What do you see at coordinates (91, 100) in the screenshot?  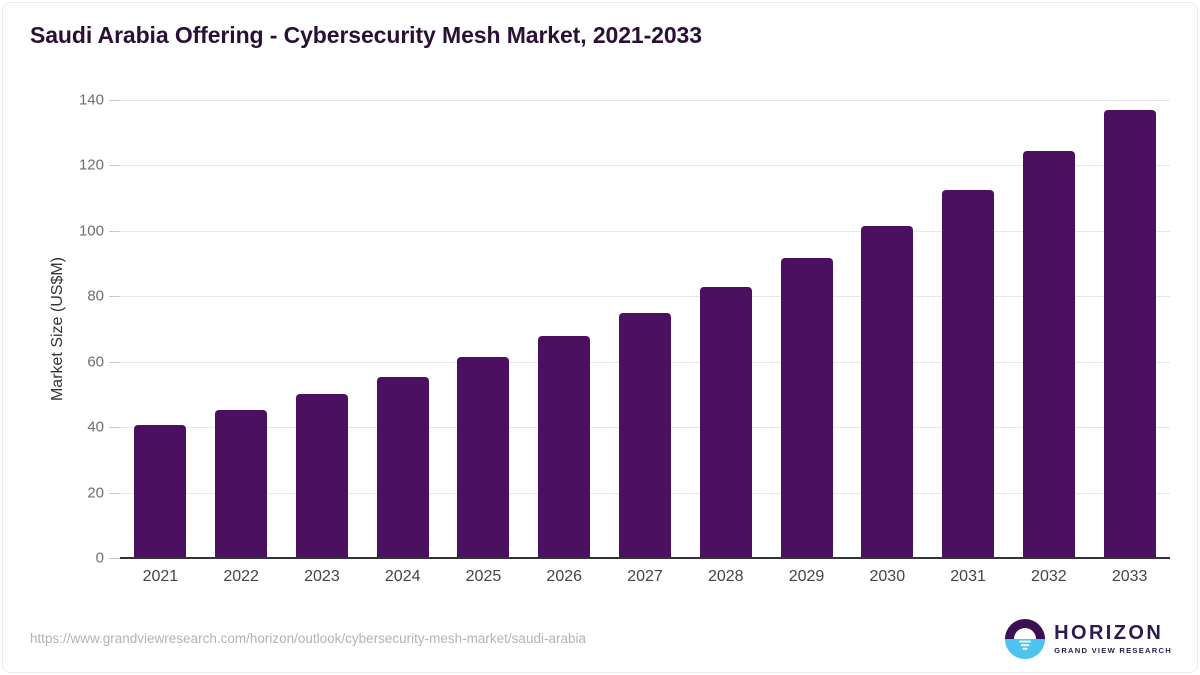 I see `y-axis-tick-label: 140` at bounding box center [91, 100].